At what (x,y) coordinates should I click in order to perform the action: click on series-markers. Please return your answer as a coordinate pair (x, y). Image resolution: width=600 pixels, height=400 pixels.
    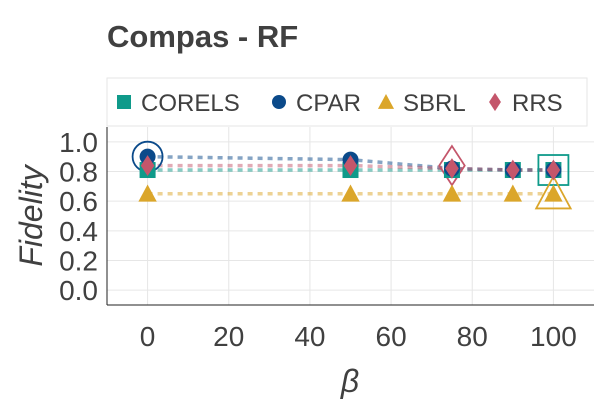
    Looking at the image, I should click on (350, 175).